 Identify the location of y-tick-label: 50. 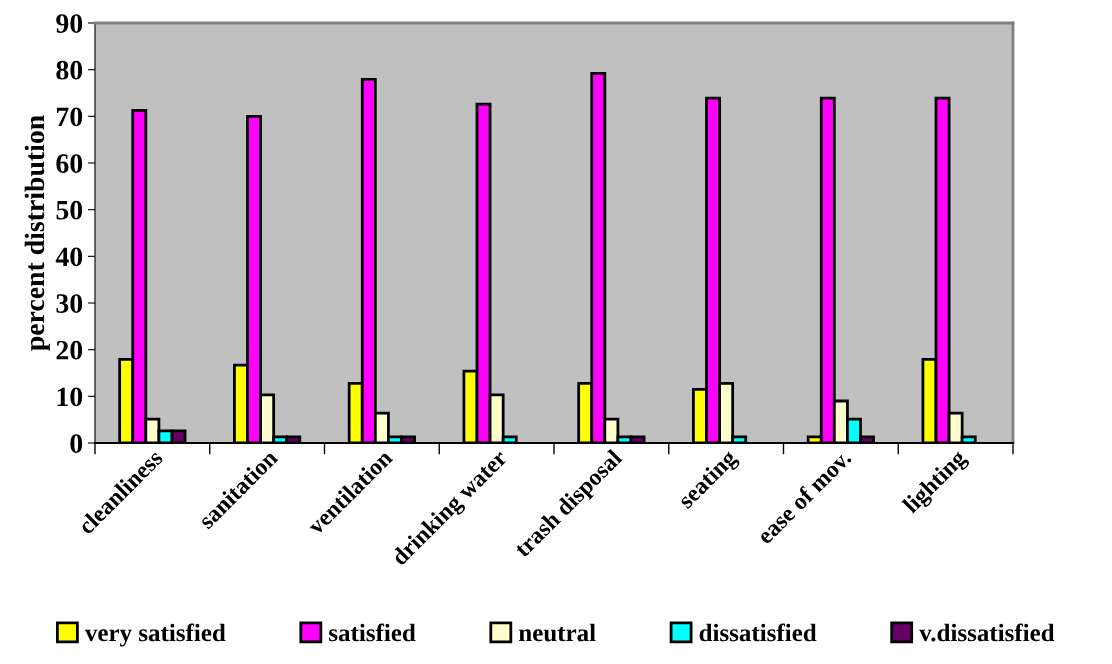
(69, 210).